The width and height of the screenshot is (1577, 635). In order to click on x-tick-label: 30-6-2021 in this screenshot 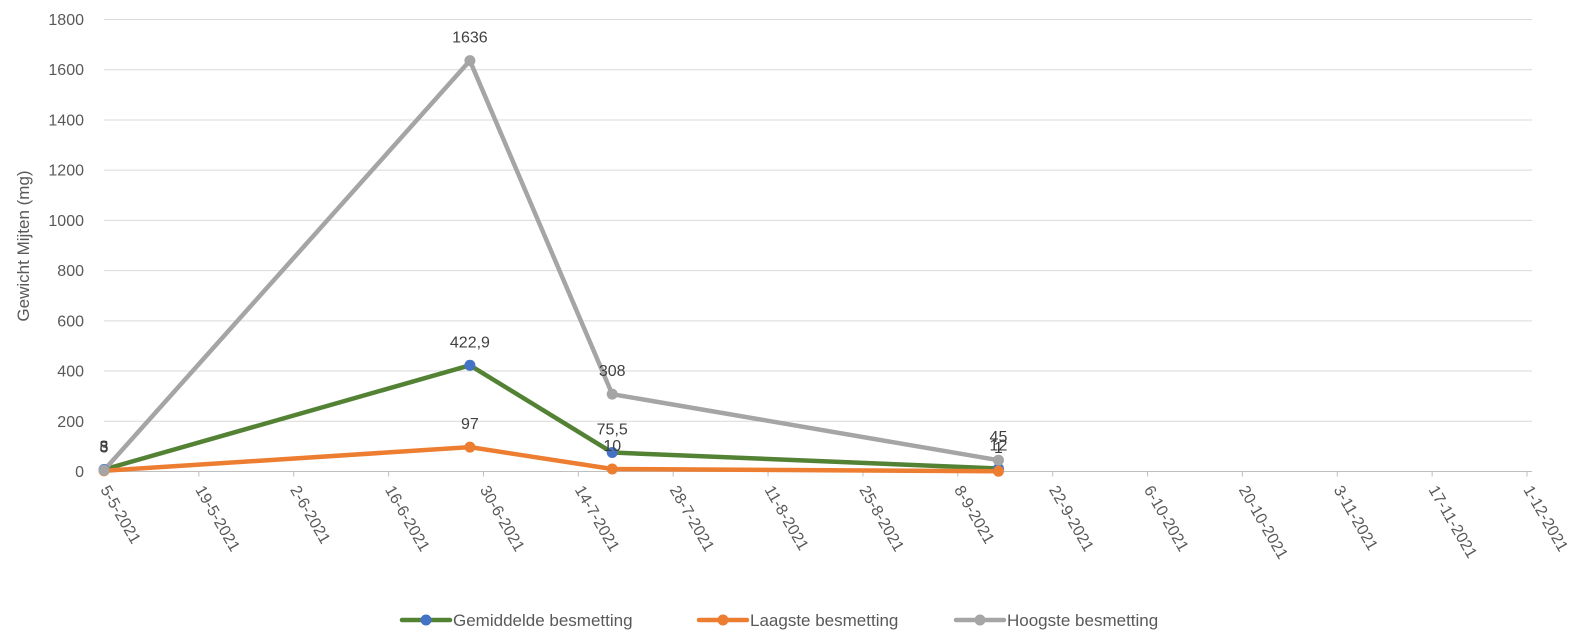, I will do `click(501, 519)`.